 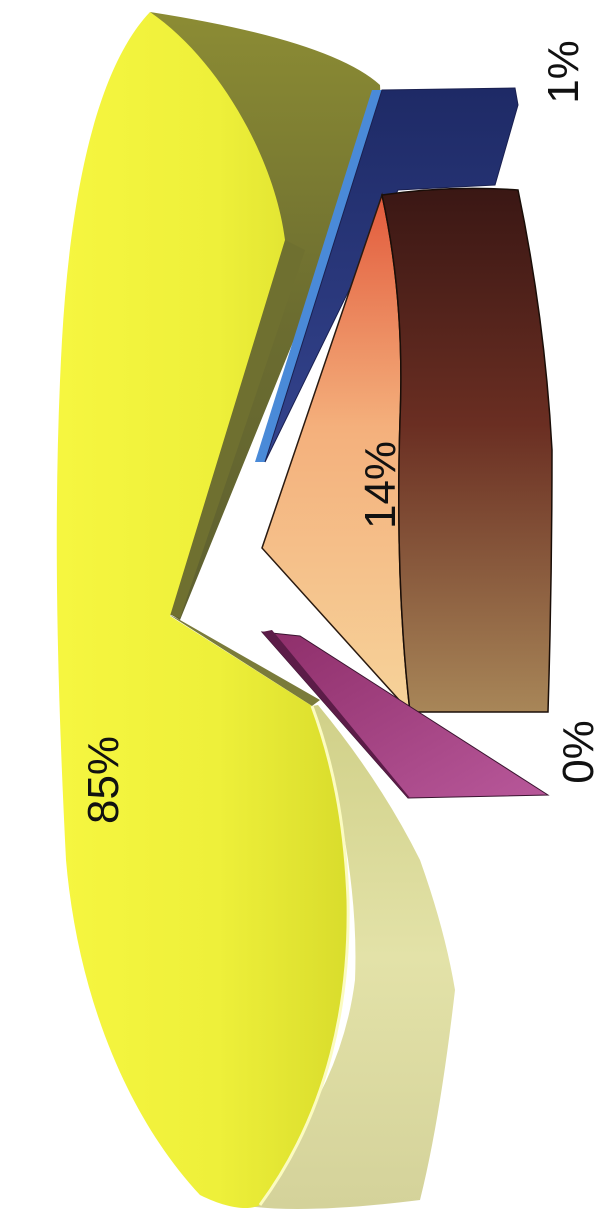 What do you see at coordinates (103, 780) in the screenshot?
I see `label-85: 85%` at bounding box center [103, 780].